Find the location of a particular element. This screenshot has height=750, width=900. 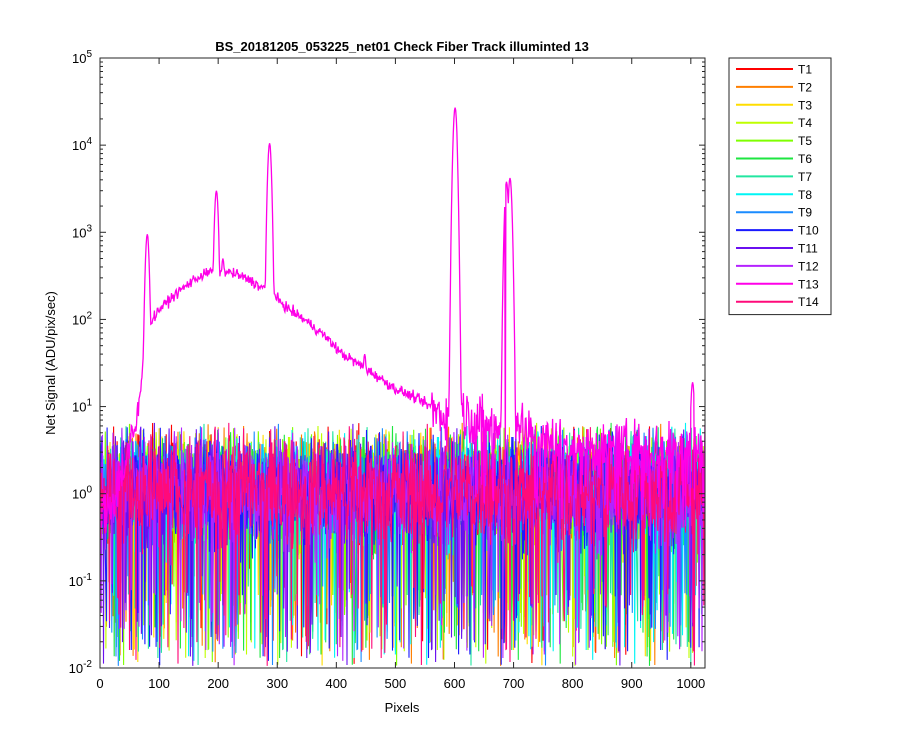

legend-label-t1: T1 is located at coordinates (805, 70).